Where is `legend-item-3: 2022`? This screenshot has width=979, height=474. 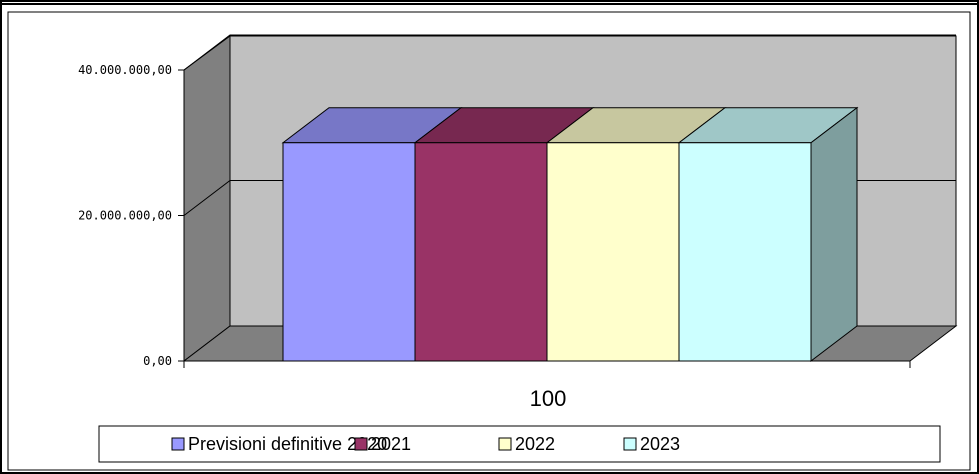 legend-item-3: 2022 is located at coordinates (526, 444).